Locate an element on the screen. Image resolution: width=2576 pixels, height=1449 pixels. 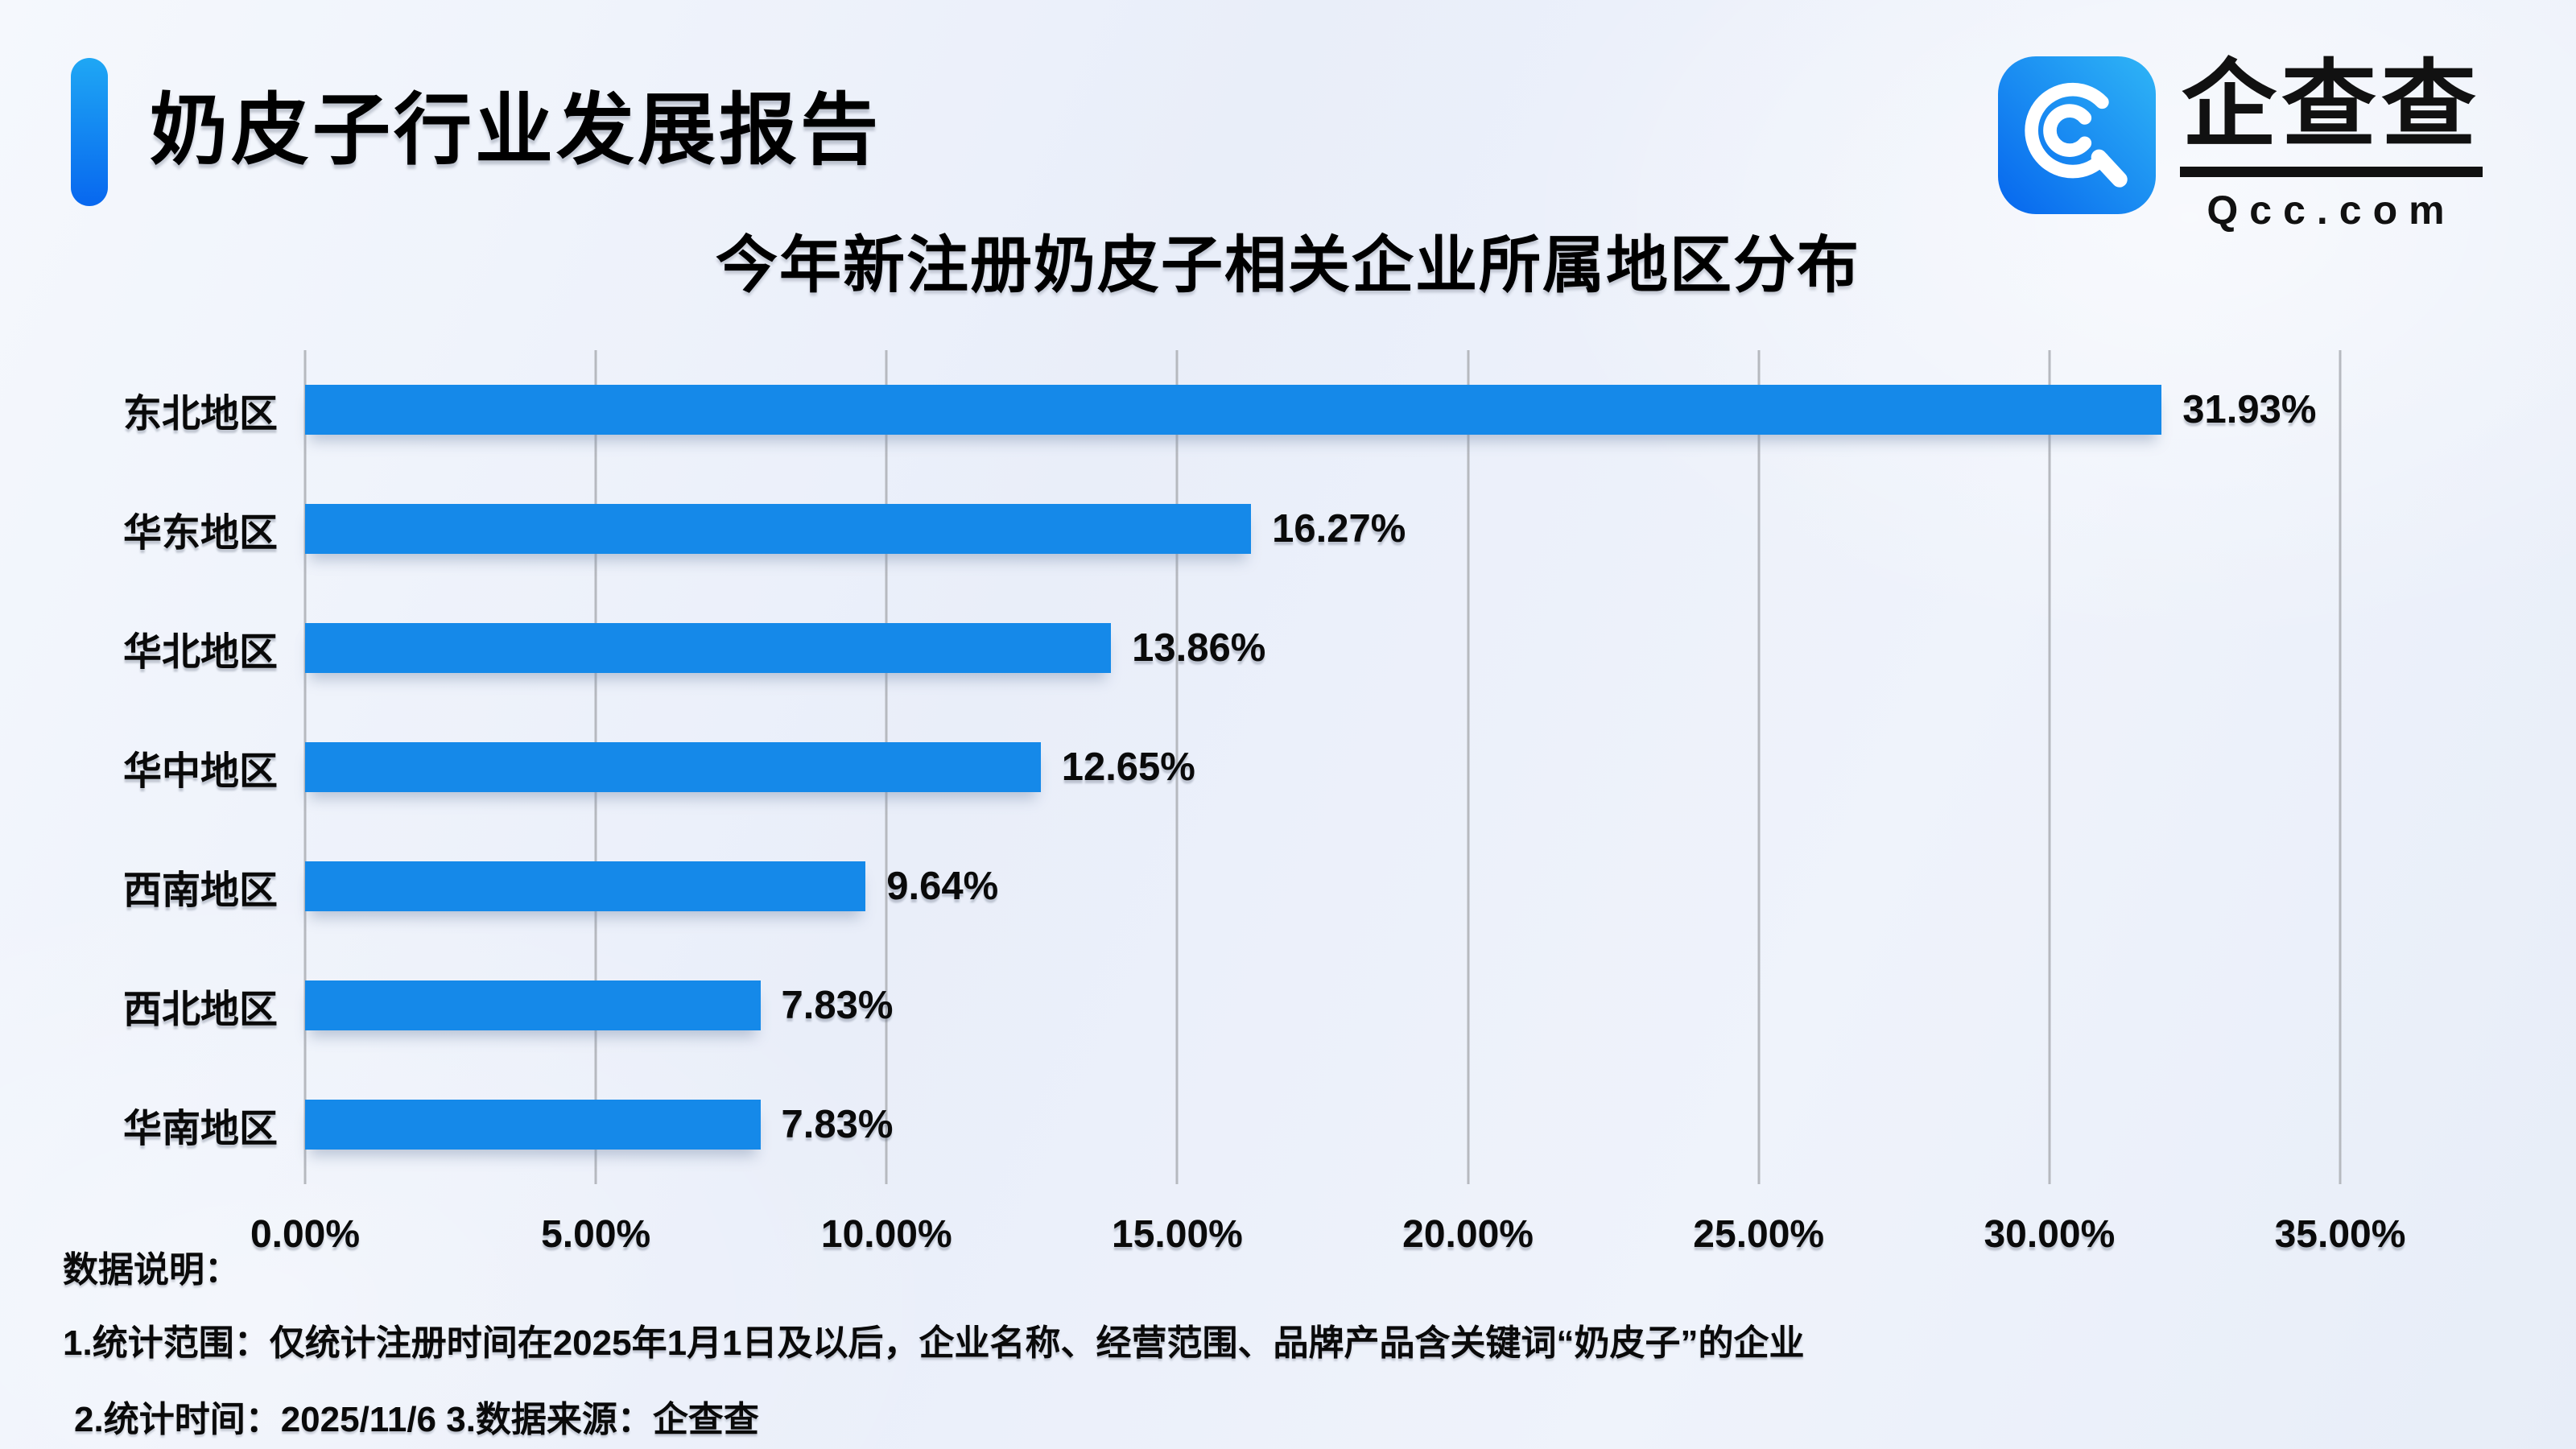
value-label: 13.86% is located at coordinates (1199, 648).